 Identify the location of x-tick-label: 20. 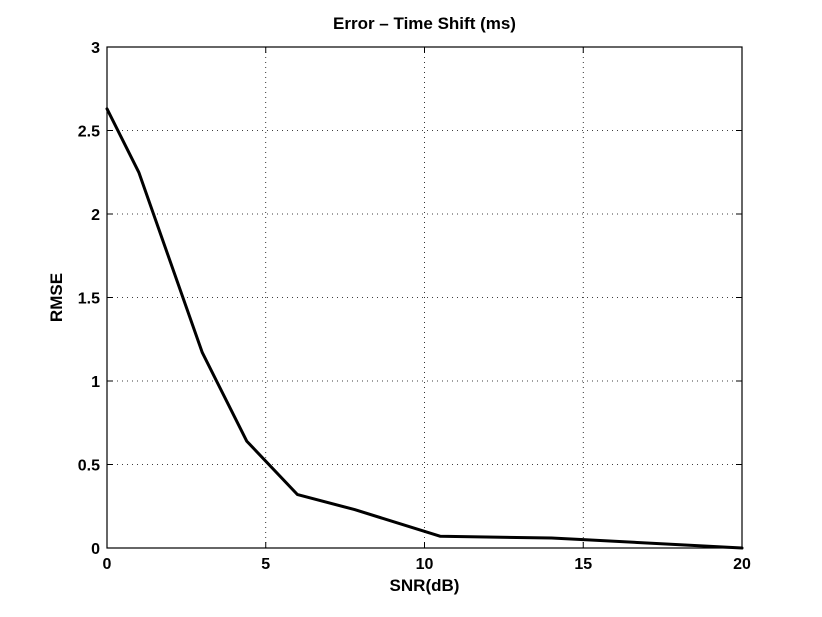
(742, 564).